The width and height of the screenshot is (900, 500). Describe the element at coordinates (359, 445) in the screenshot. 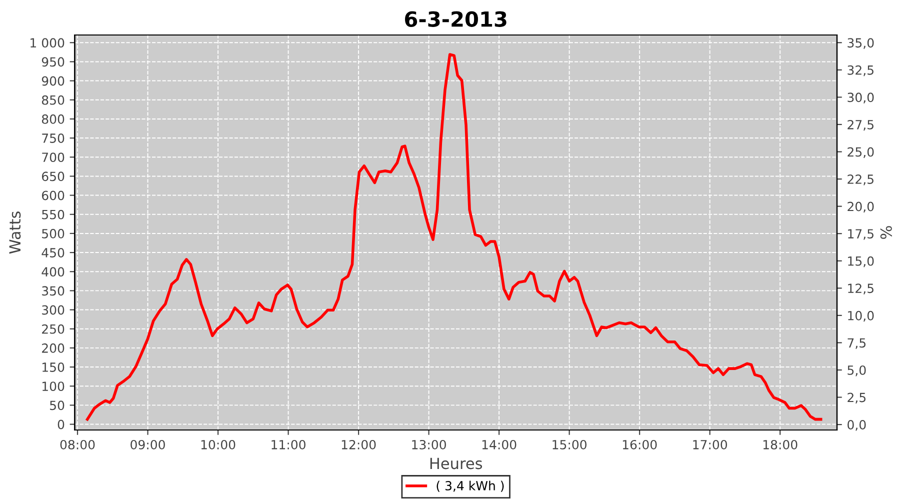

I see `x-tick-label: 12:00` at that location.